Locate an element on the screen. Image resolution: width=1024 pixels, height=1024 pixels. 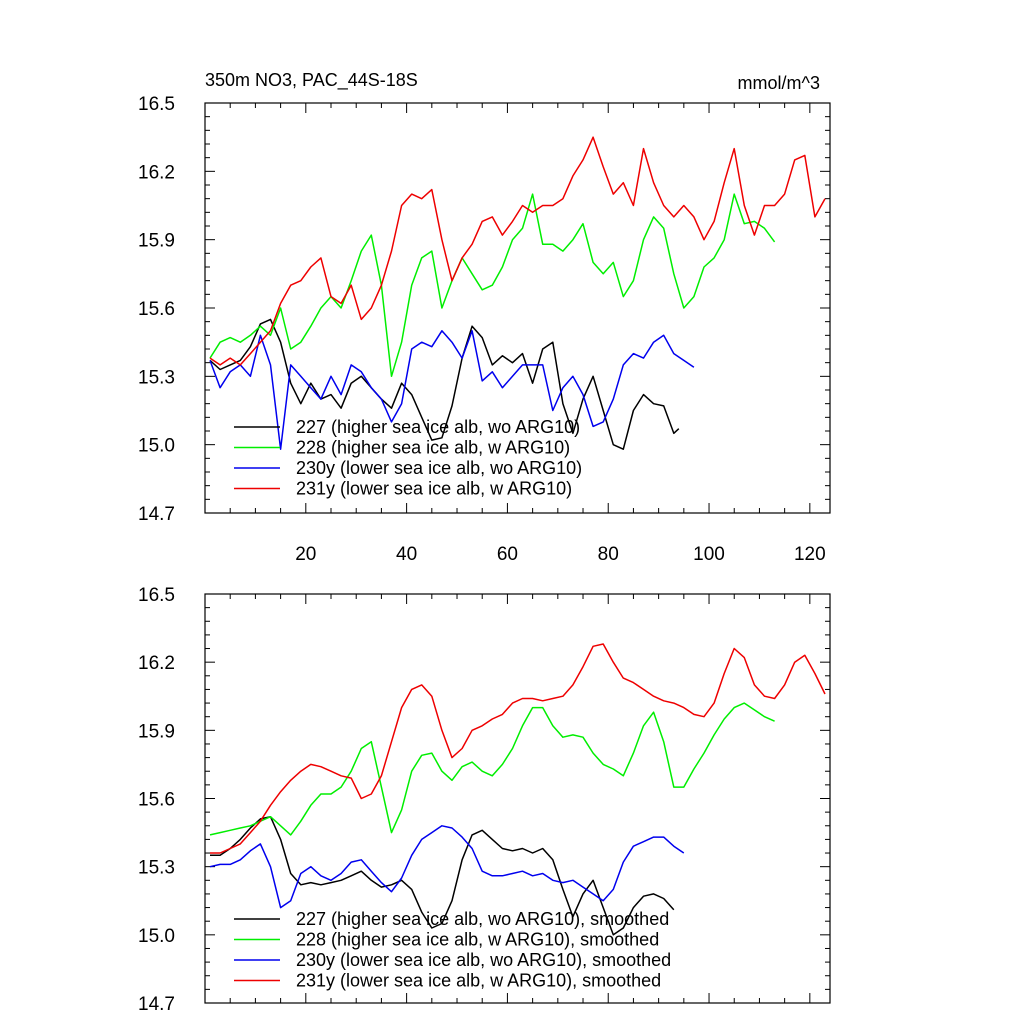
legend-label: 230y (lower sea ice alb, wo ARG10) is located at coordinates (439, 468).